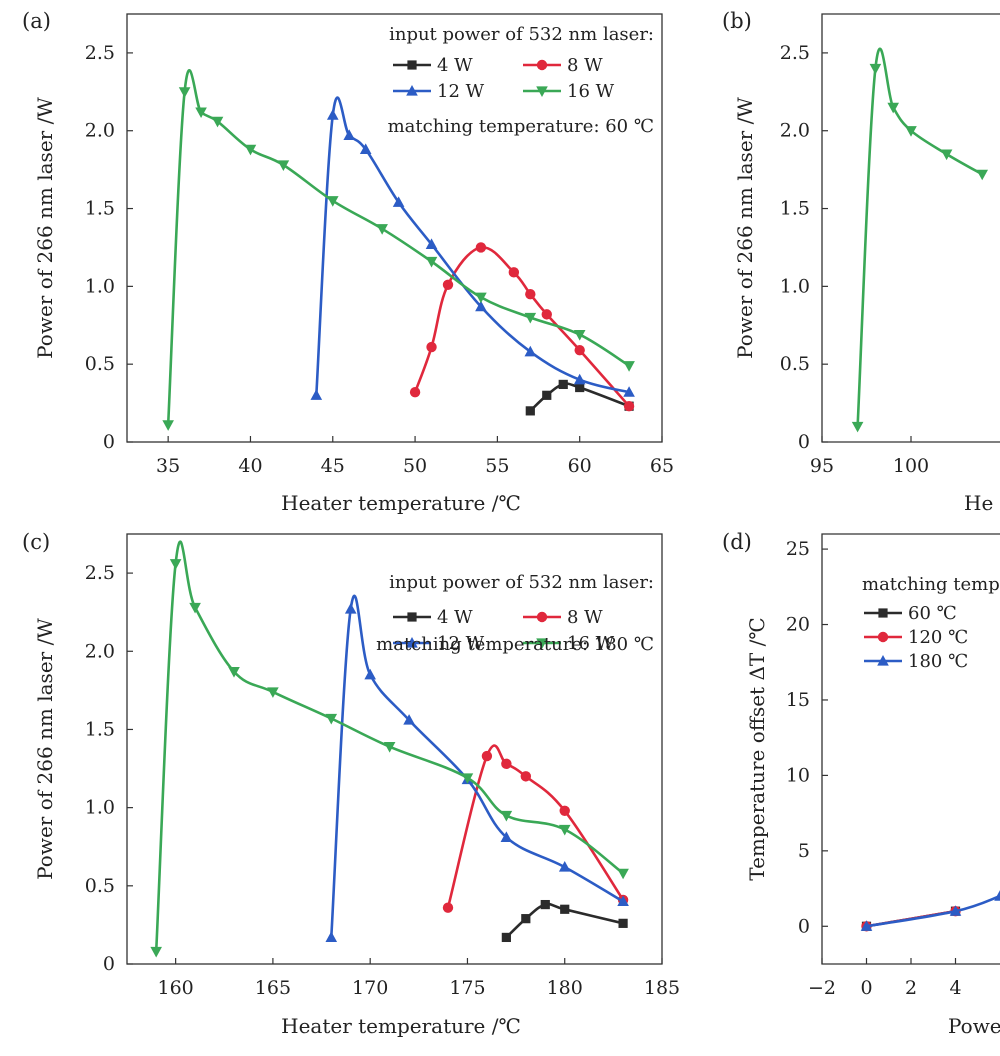 This screenshot has height=1056, width=1000. I want to click on panel-b-ytick-label: 2.5, so click(795, 53).